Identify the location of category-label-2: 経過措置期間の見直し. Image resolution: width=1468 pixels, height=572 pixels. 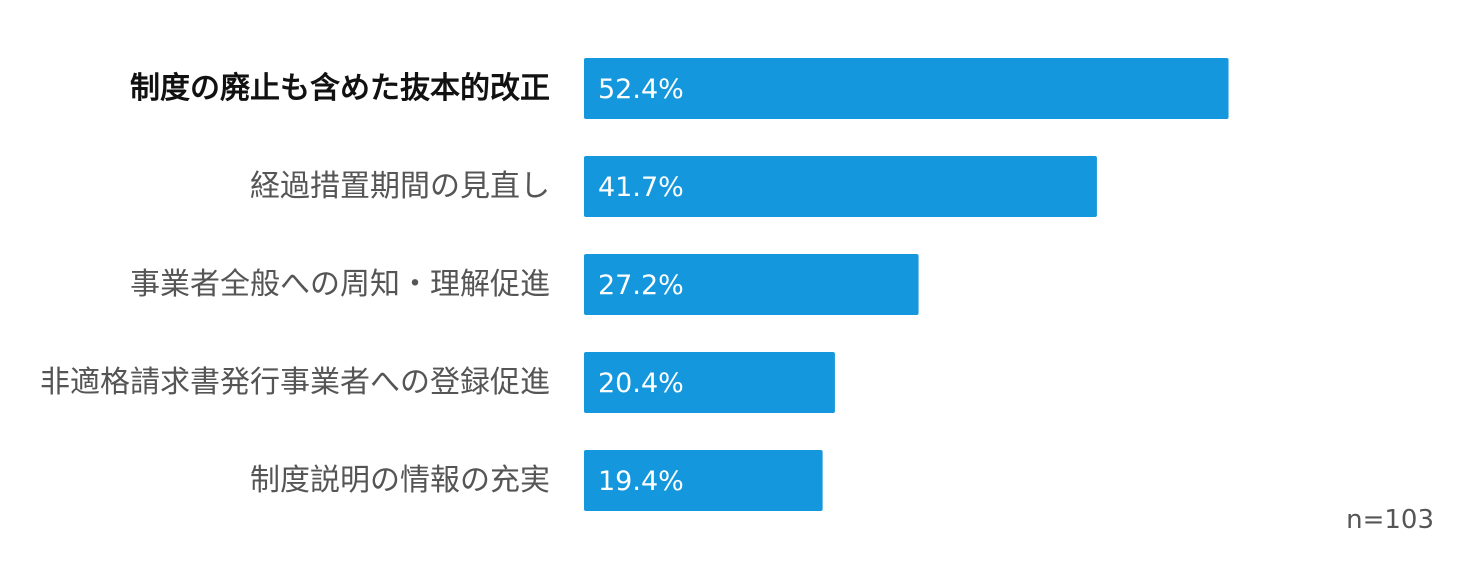
(400, 186).